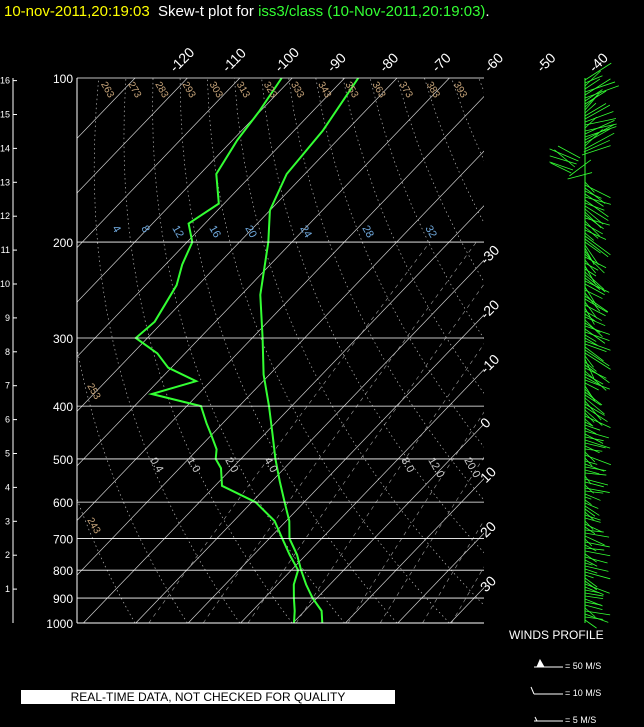  Describe the element at coordinates (406, 90) in the screenshot. I see `dry-adiabat-label: 373` at that location.